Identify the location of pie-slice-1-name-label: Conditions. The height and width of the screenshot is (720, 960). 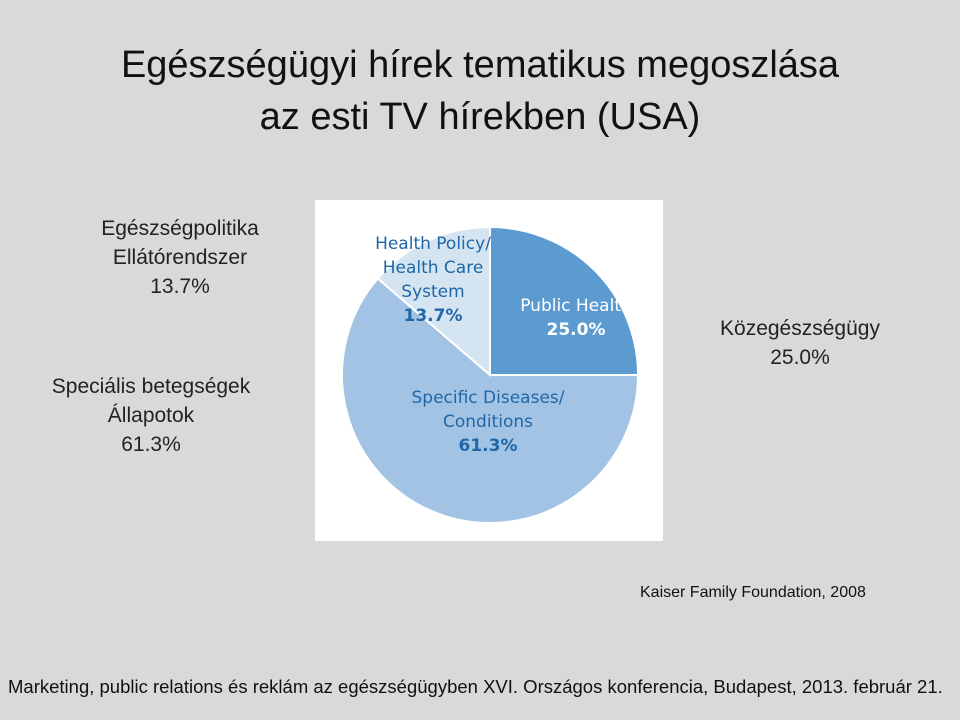
(488, 422).